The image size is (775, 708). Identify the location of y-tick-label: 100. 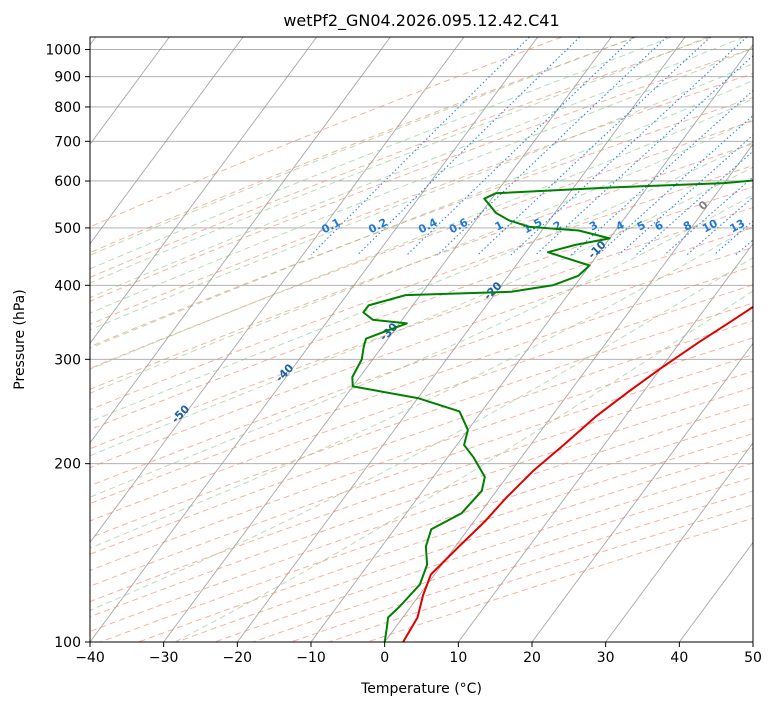
(67, 643).